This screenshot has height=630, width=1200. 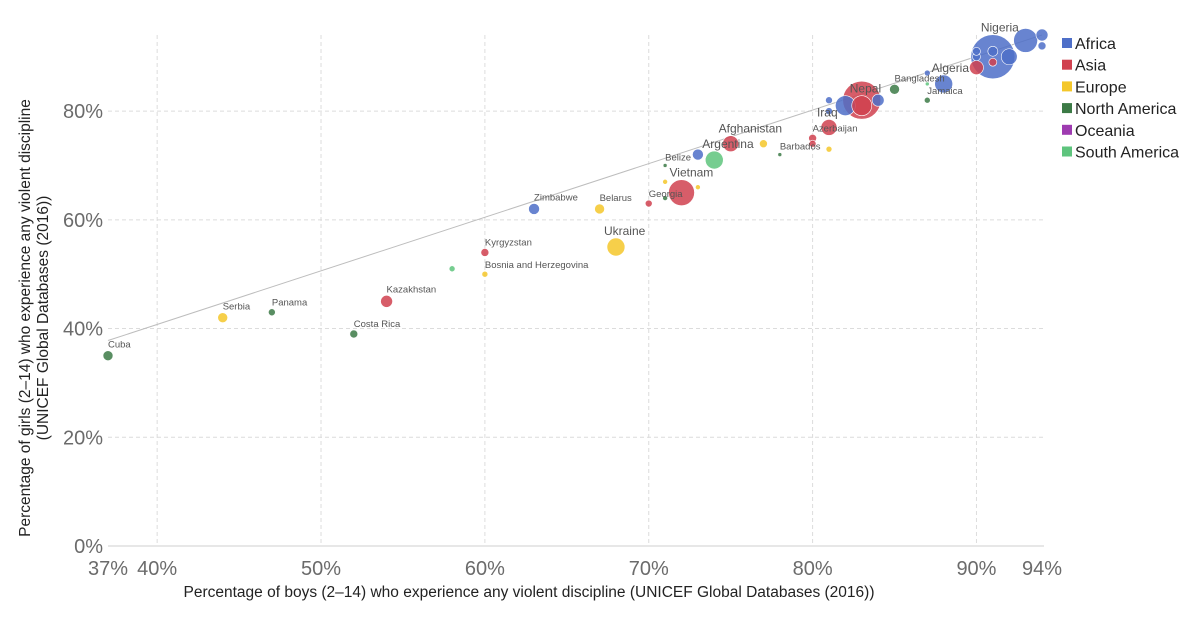 I want to click on point-label: Belize, so click(x=678, y=157).